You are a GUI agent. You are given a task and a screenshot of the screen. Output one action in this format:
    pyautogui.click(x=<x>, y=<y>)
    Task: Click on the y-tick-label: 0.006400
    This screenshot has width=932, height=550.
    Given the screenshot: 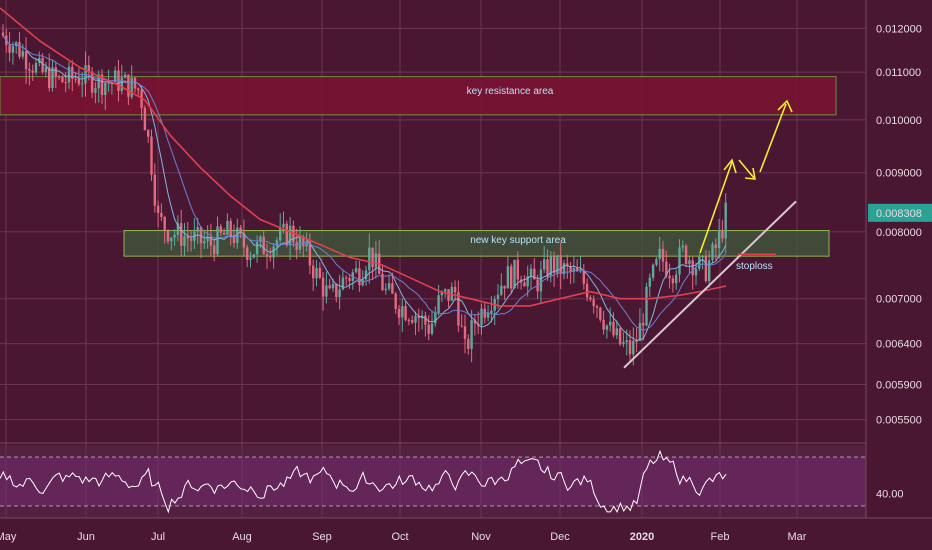 What is the action you would take?
    pyautogui.click(x=899, y=345)
    